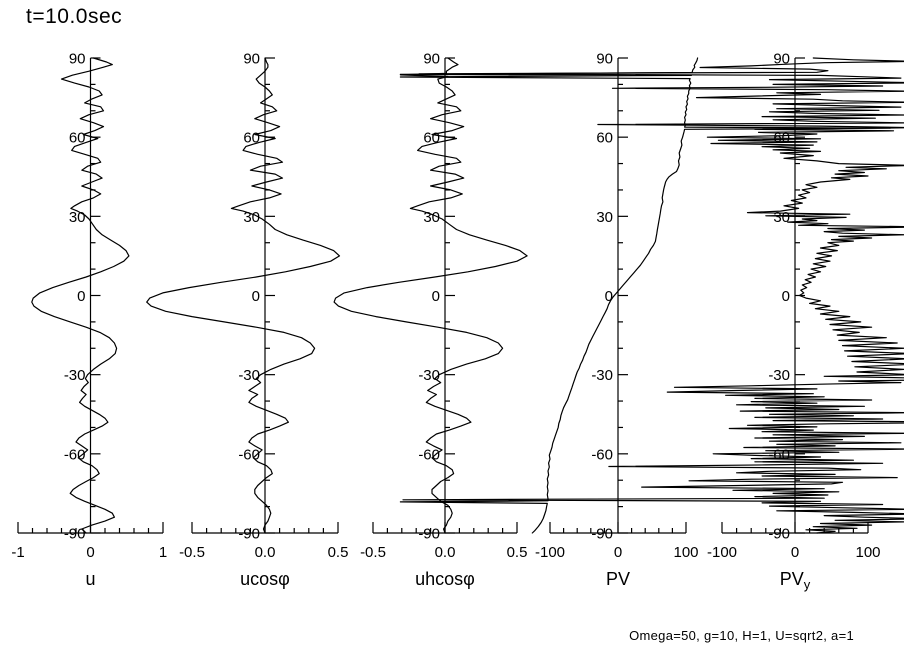  Describe the element at coordinates (604, 217) in the screenshot. I see `y-tick-label: 30` at that location.